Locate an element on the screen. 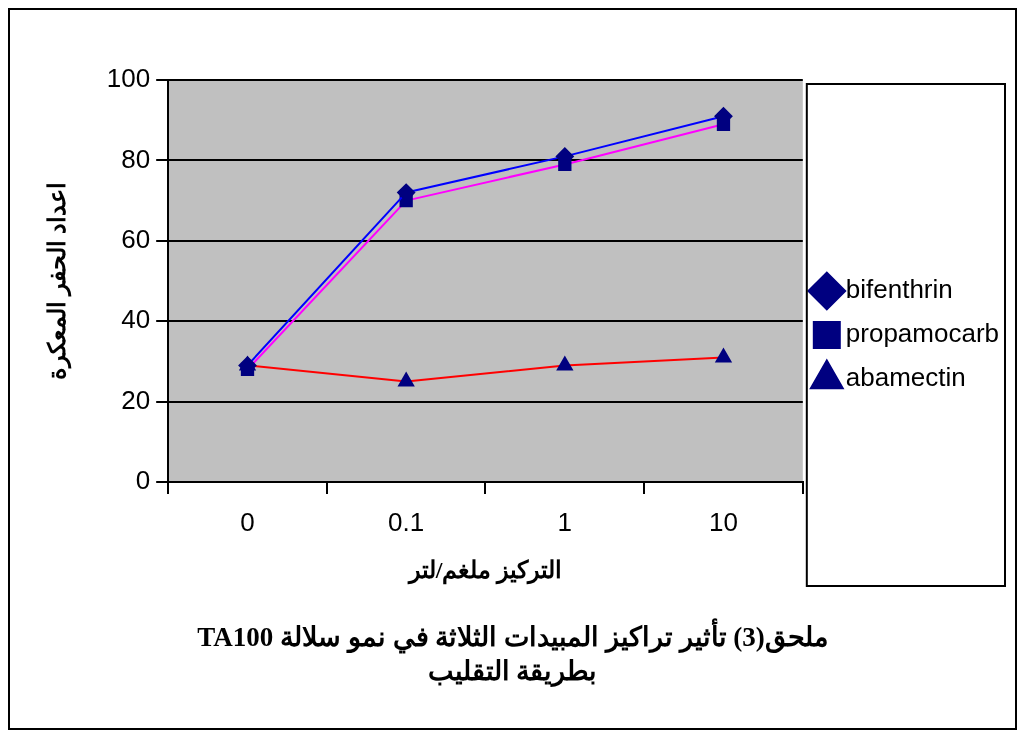  y-tick-label: 0 is located at coordinates (143, 480).